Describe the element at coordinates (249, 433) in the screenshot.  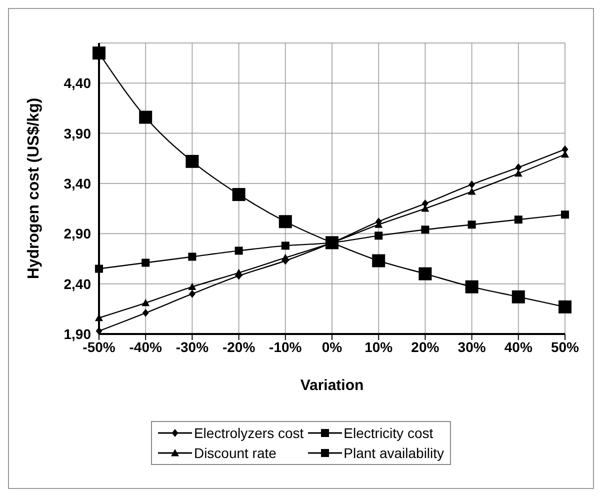
I see `legend-label: Electrolyzers cost` at that location.